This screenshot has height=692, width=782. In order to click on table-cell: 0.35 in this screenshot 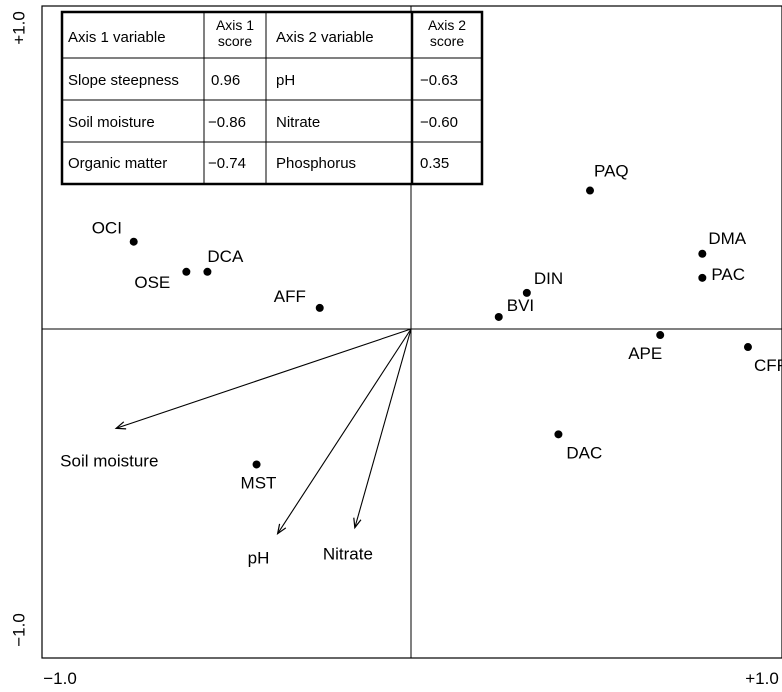, I will do `click(434, 163)`.